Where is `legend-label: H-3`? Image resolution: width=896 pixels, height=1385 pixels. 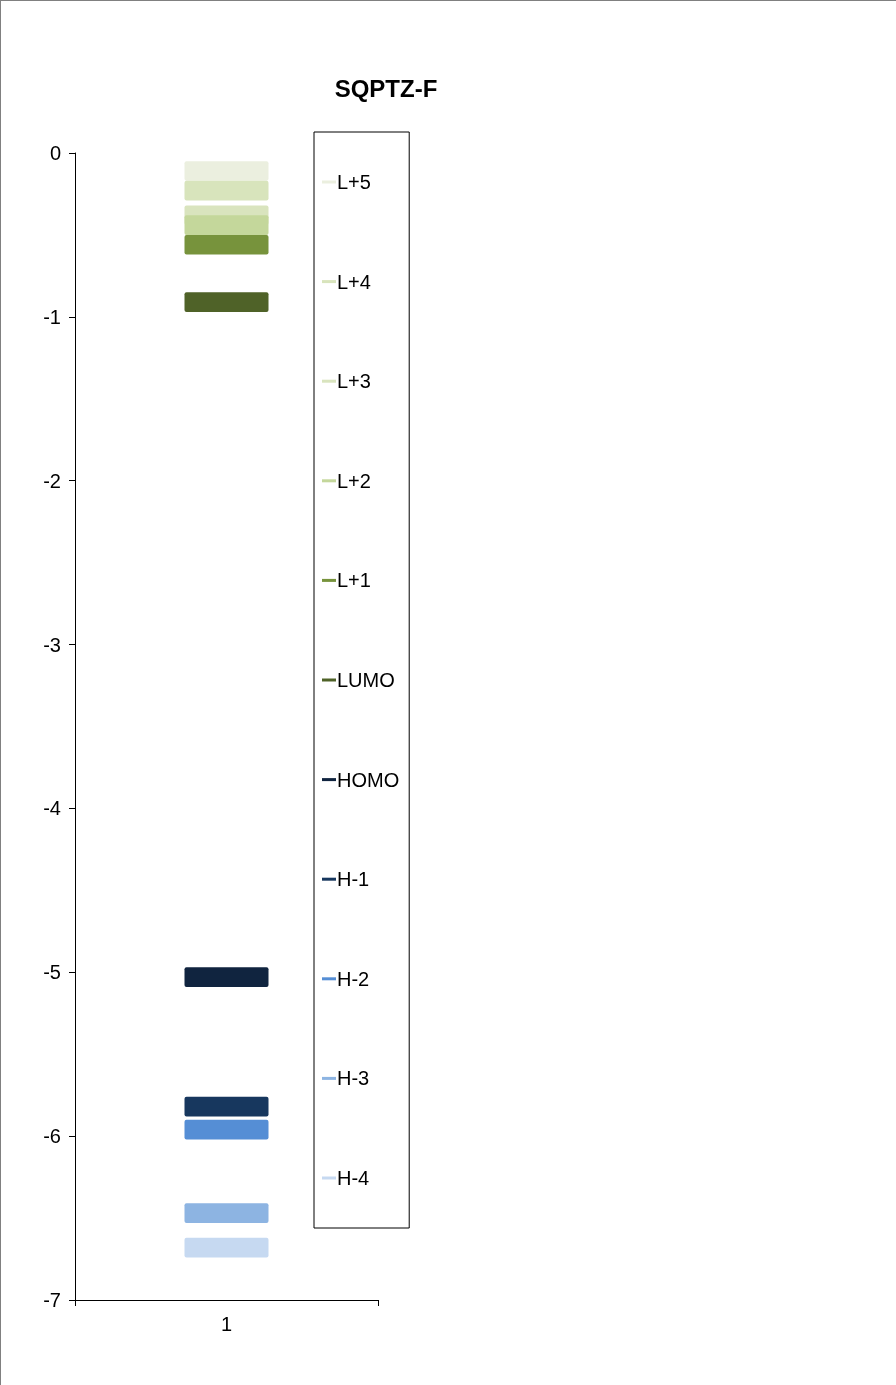 legend-label: H-3 is located at coordinates (353, 1078).